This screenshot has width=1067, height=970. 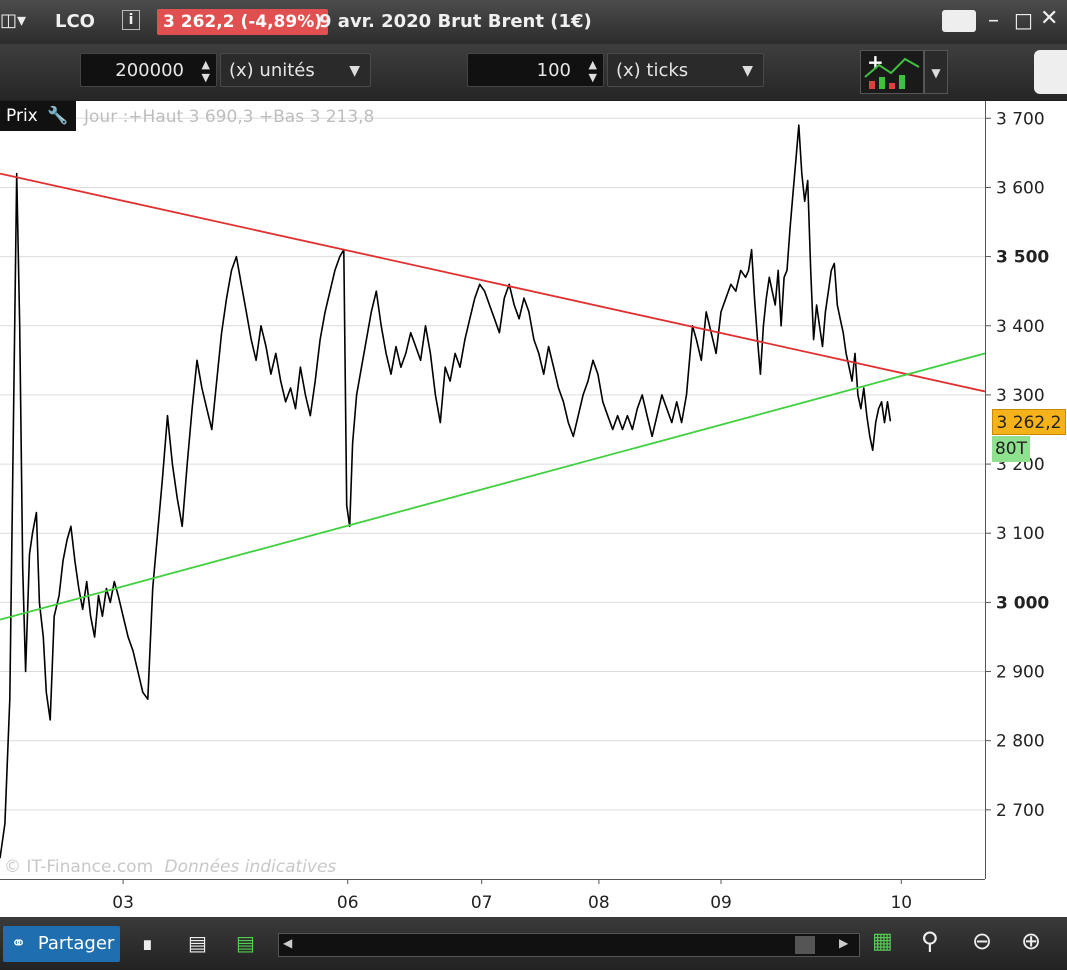 What do you see at coordinates (1020, 673) in the screenshot?
I see `y-tick-label: 2 900` at bounding box center [1020, 673].